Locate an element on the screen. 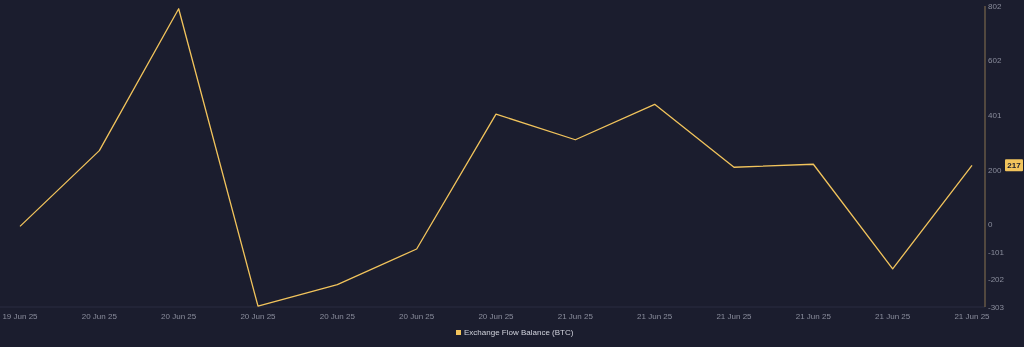  y-tick-label: -303 is located at coordinates (996, 307).